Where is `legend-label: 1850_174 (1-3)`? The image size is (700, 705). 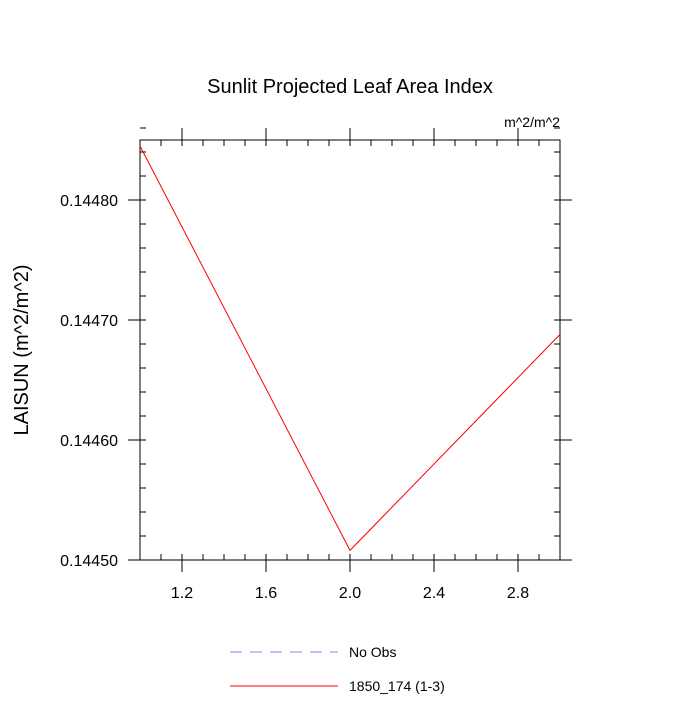 legend-label: 1850_174 (1-3) is located at coordinates (397, 686).